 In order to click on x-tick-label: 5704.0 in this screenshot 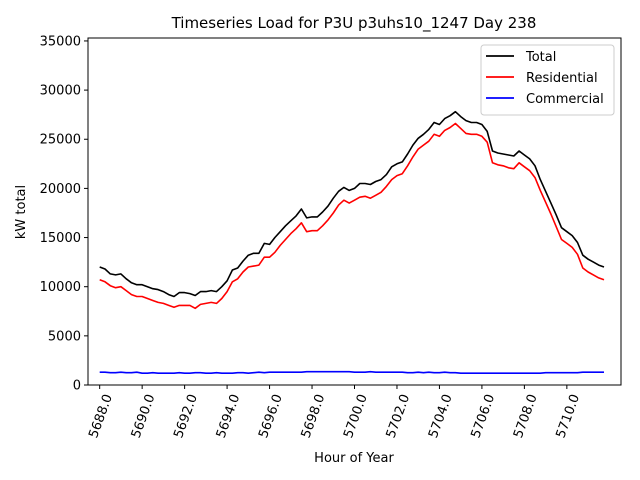, I will do `click(441, 416)`.